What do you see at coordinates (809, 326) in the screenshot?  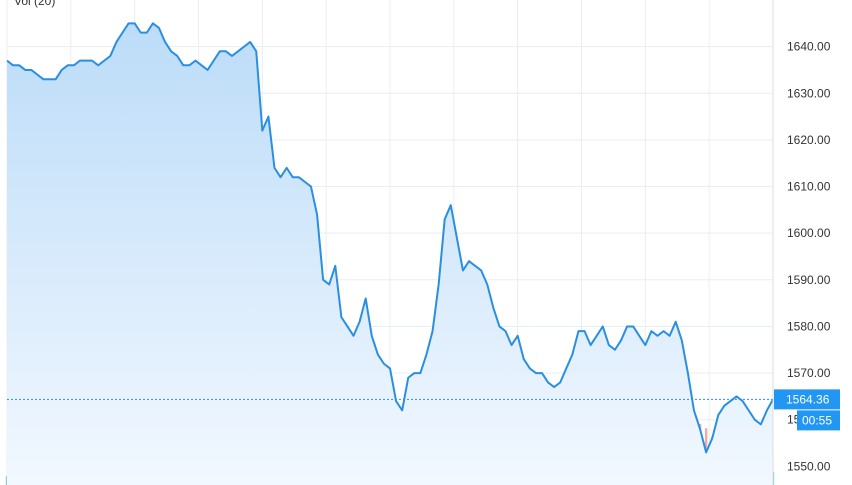 I see `y-tick-label: 1580.00` at bounding box center [809, 326].